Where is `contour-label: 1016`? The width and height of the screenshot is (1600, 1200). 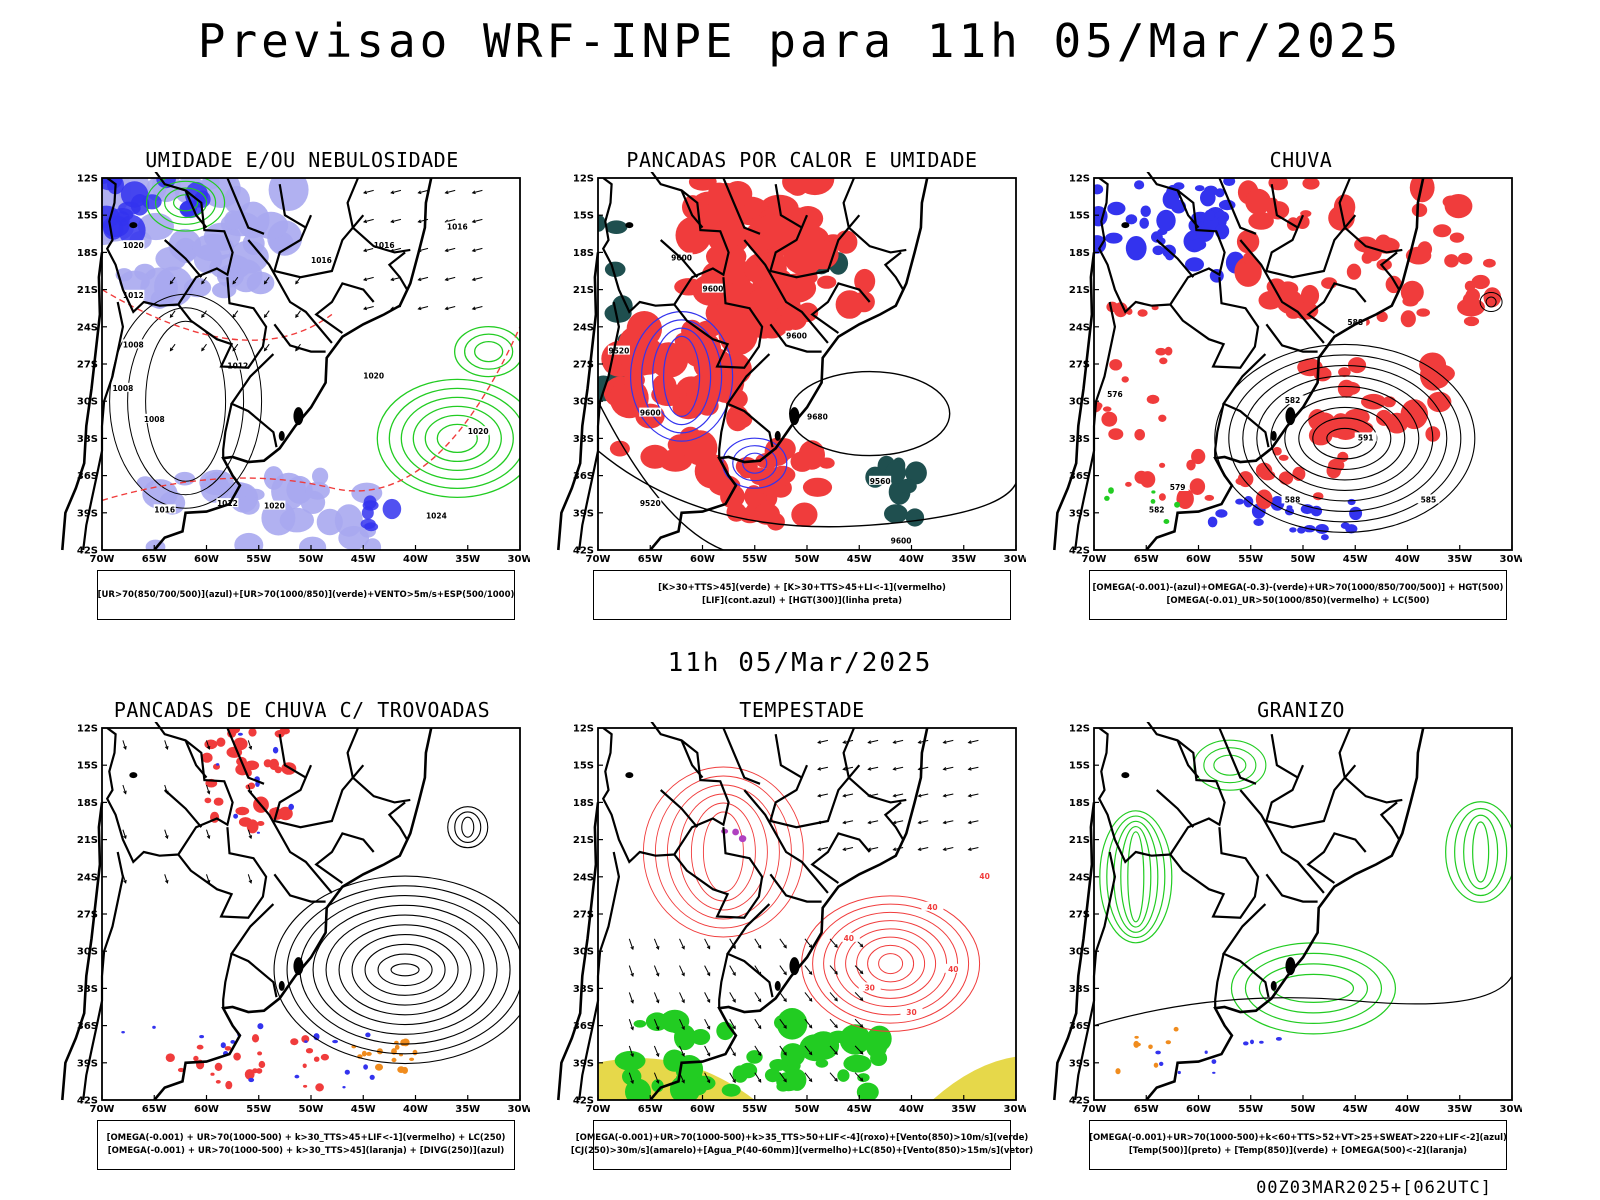 contour-label: 1016 is located at coordinates (384, 245).